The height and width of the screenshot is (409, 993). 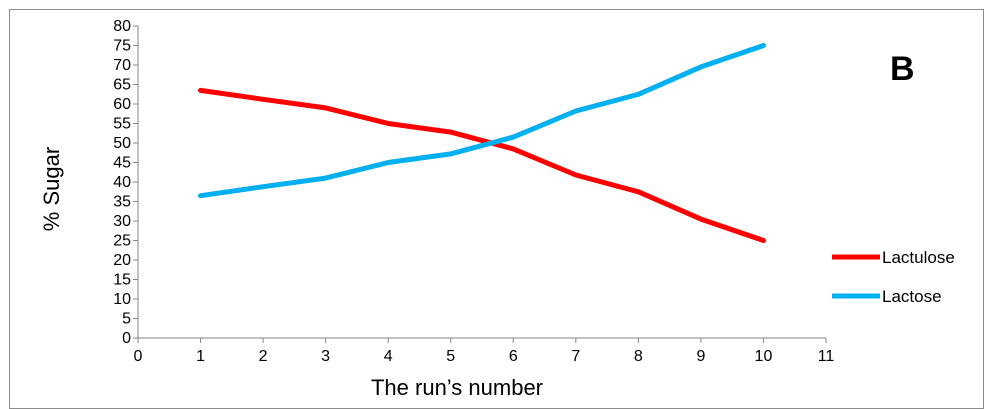 What do you see at coordinates (126, 338) in the screenshot?
I see `y-tick-label: 0` at bounding box center [126, 338].